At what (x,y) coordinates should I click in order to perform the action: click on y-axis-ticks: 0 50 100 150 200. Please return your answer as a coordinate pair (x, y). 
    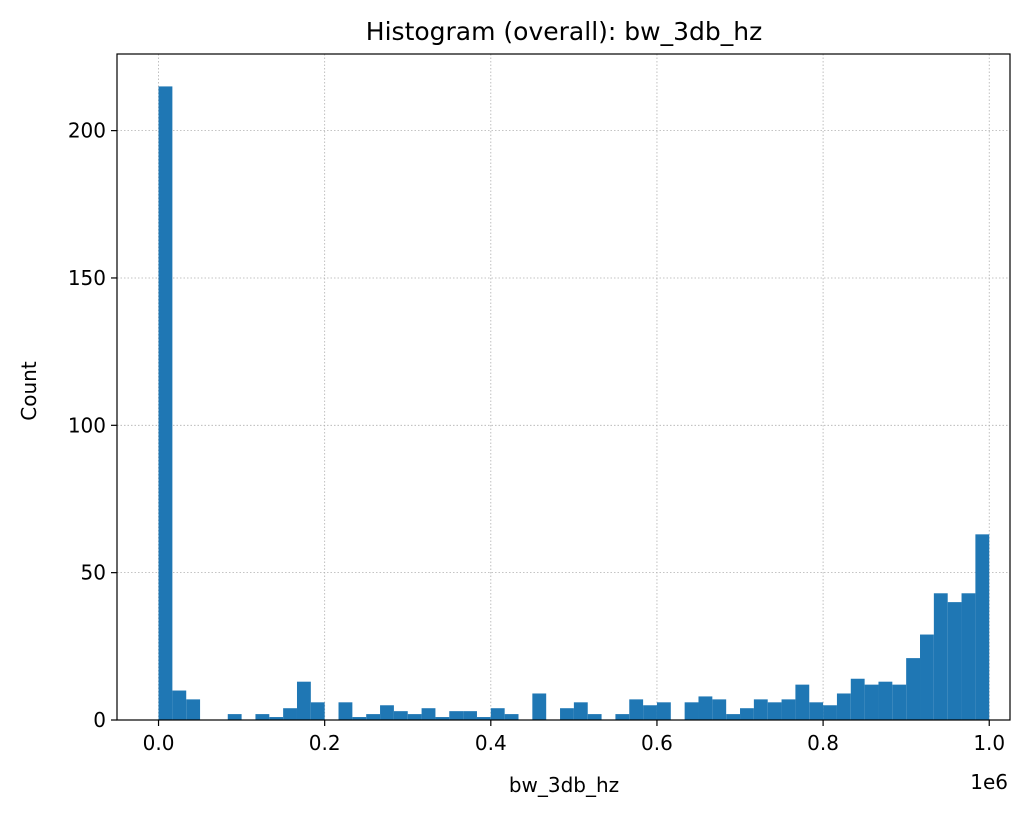
    Looking at the image, I should click on (92, 425).